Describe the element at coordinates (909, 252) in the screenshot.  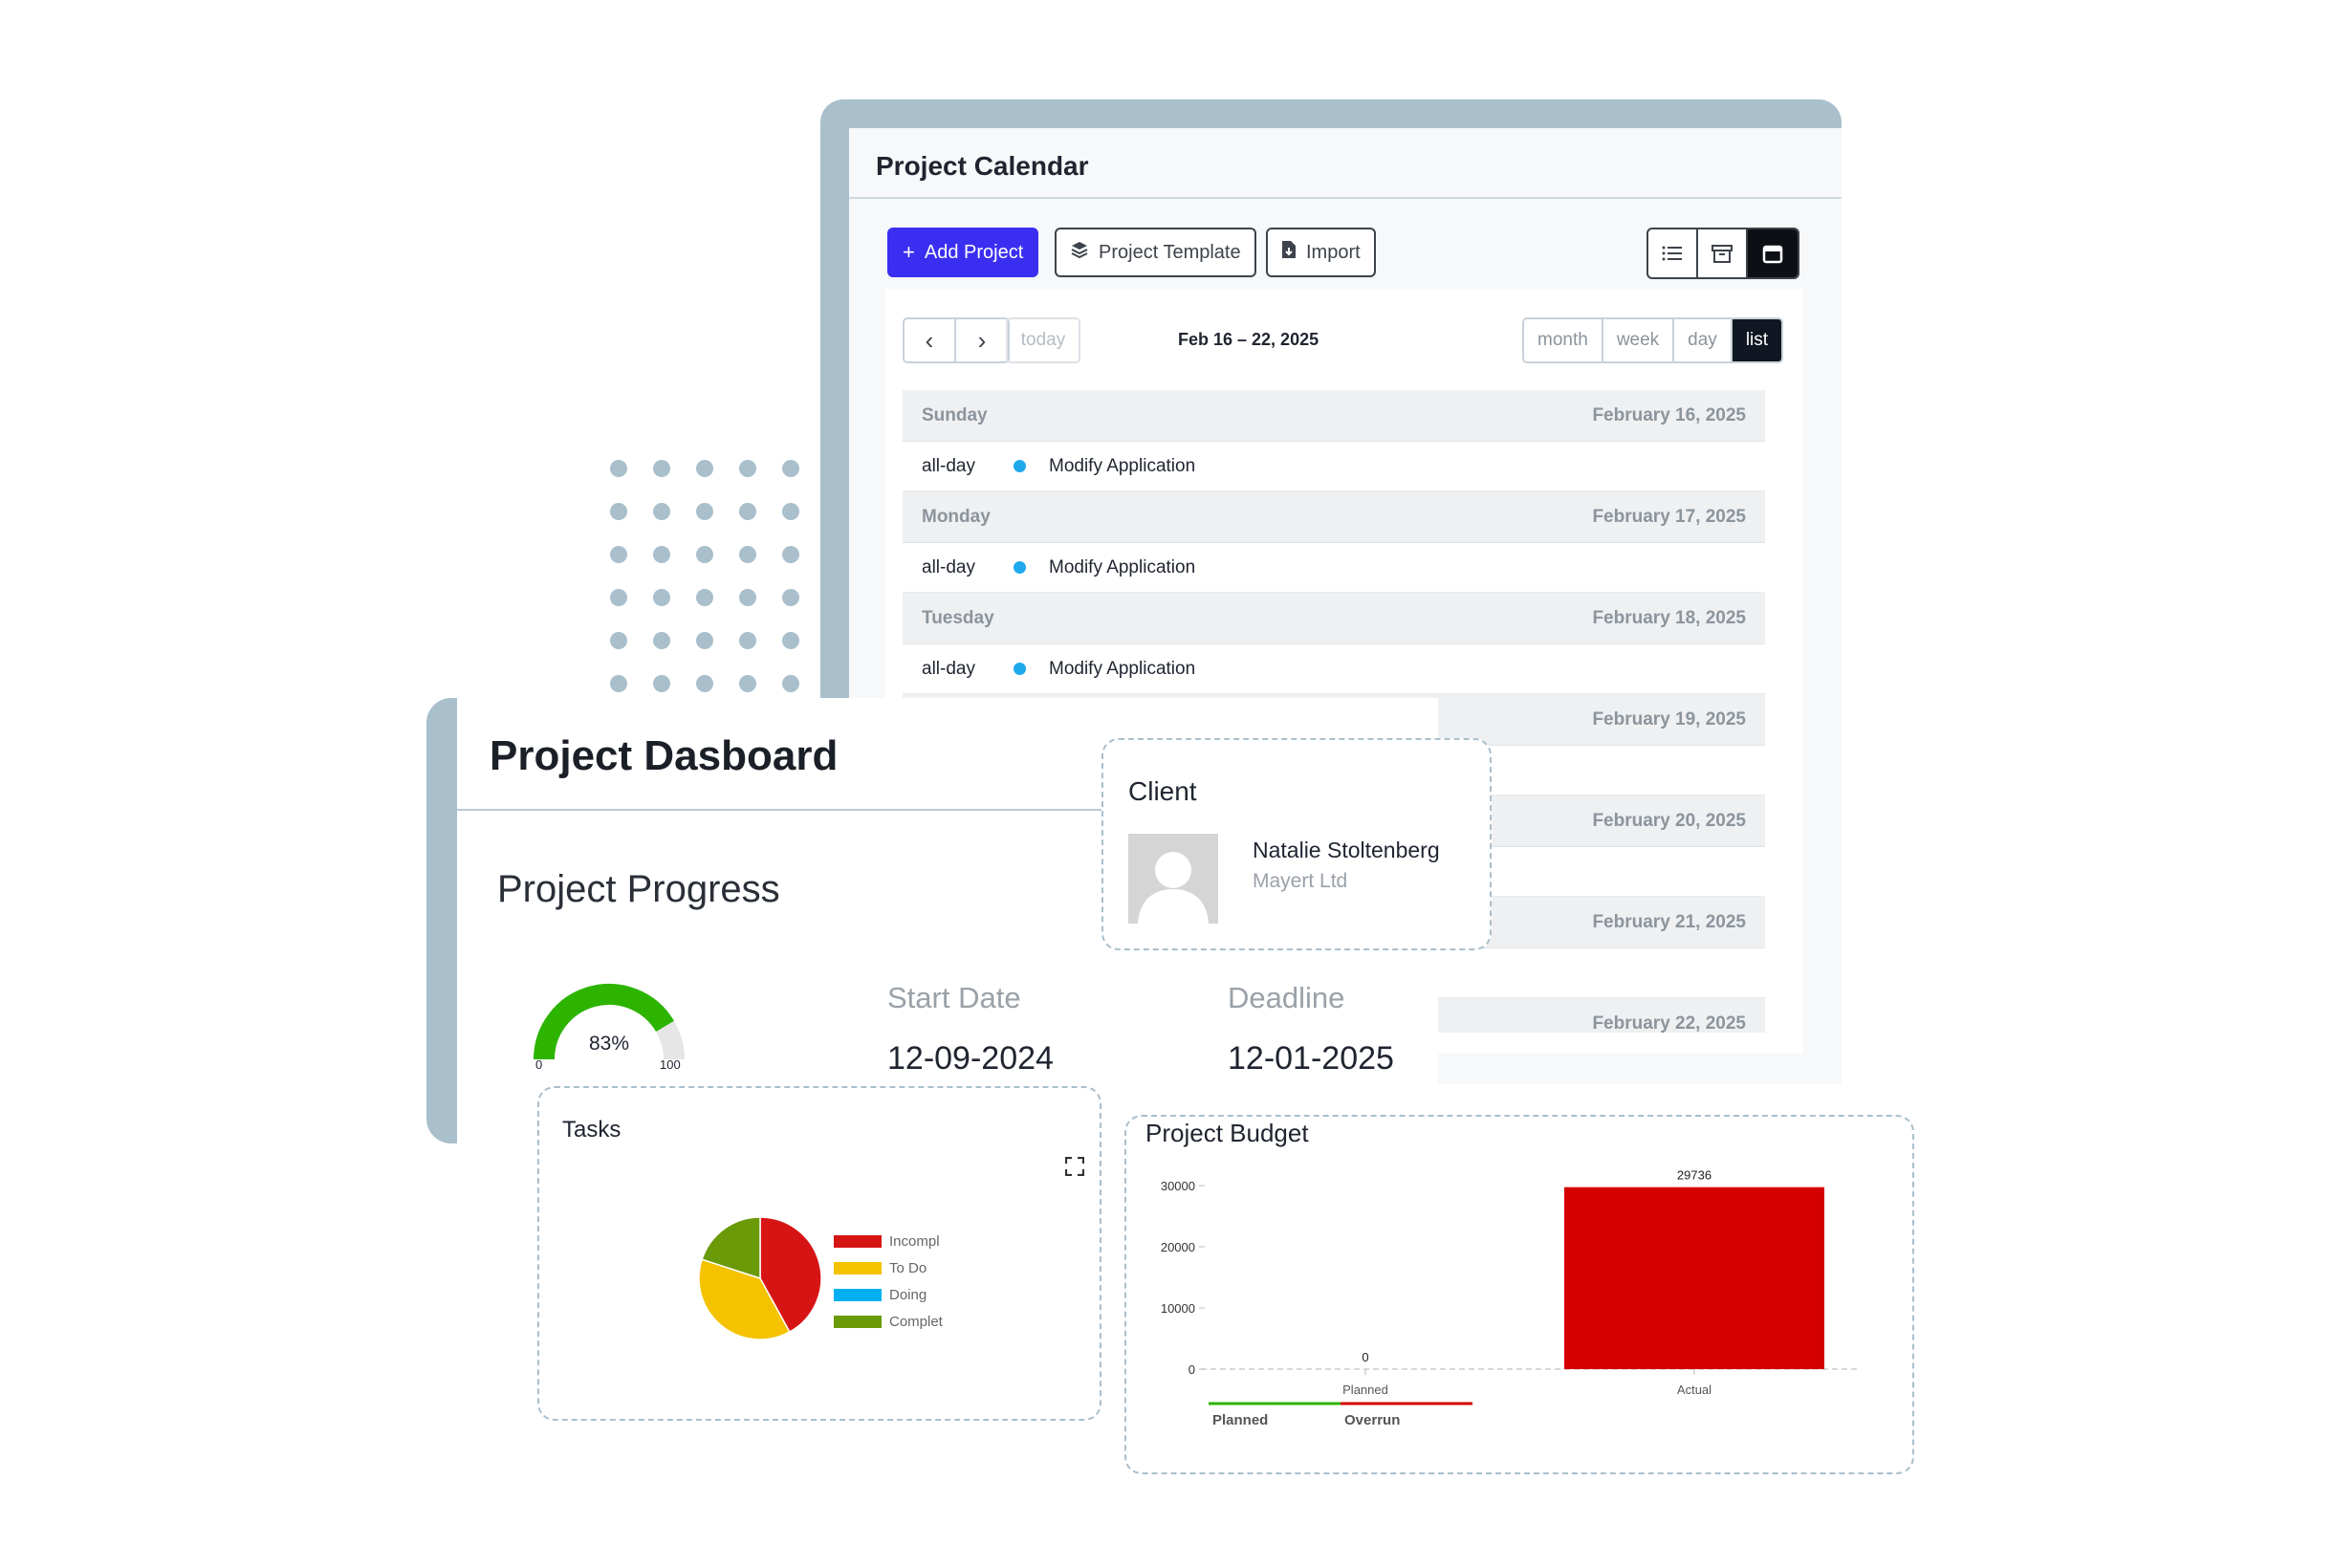
I see `plus-icon: +` at that location.